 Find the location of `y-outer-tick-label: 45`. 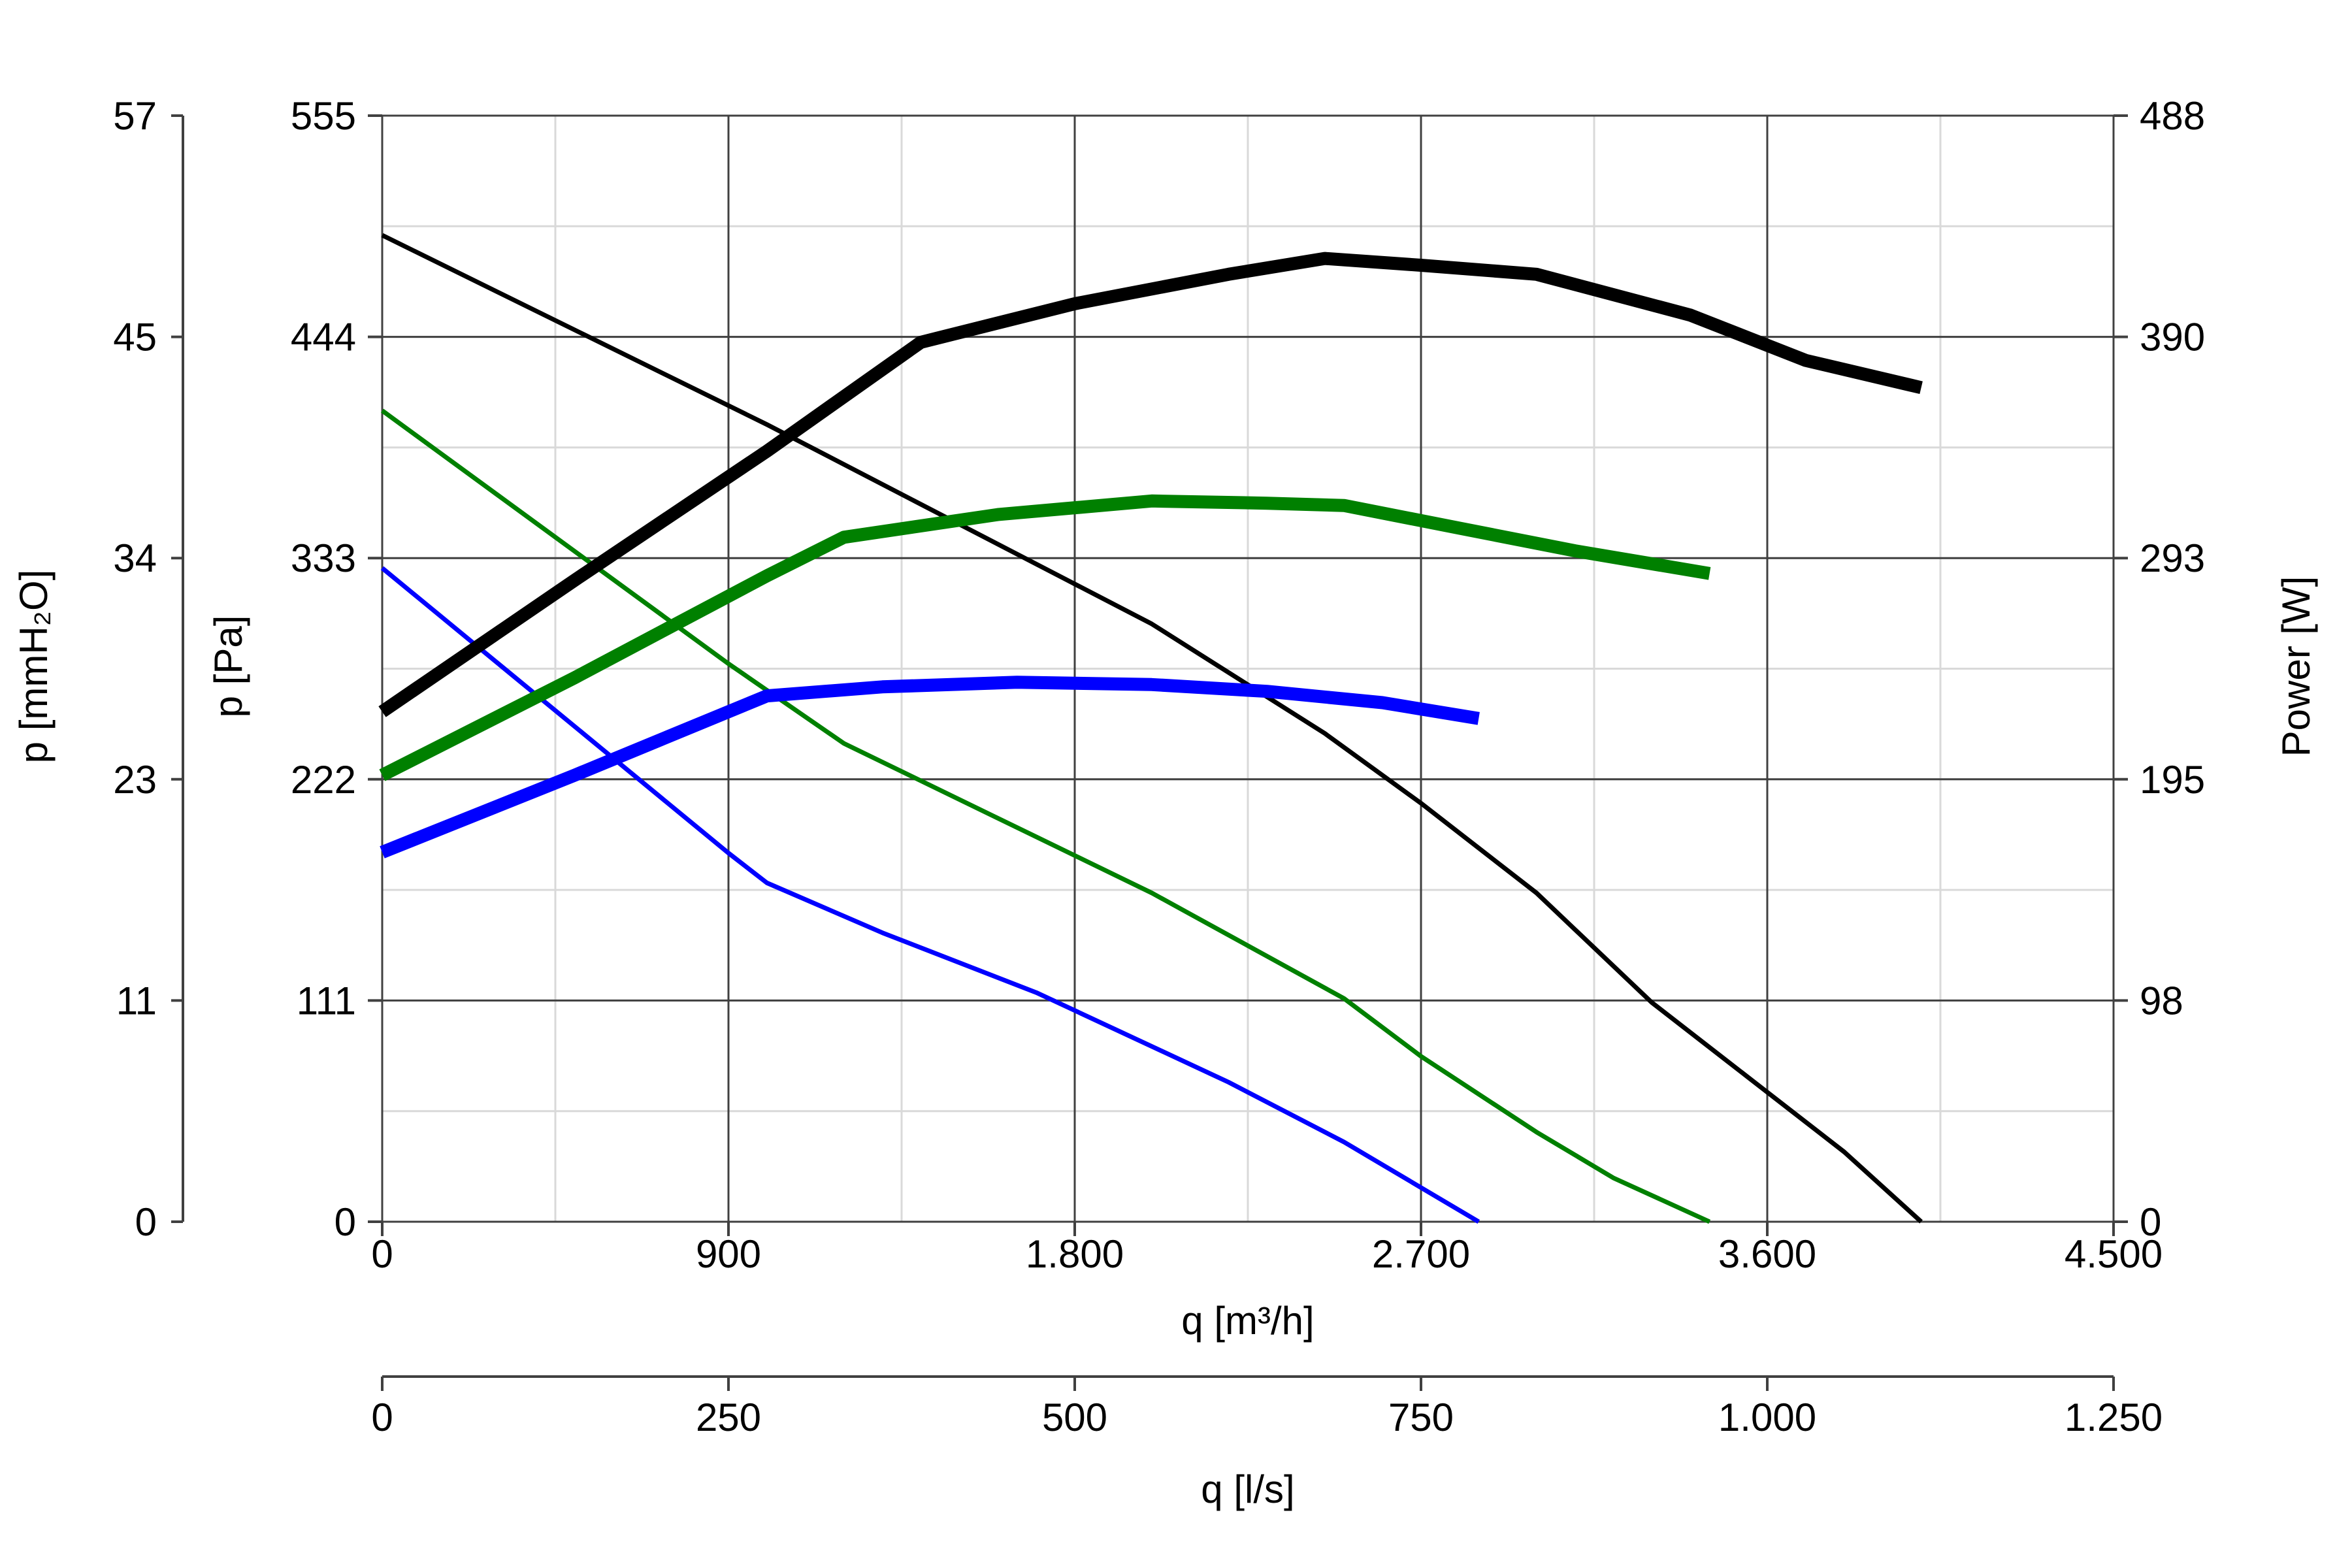

y-outer-tick-label: 45 is located at coordinates (135, 337).